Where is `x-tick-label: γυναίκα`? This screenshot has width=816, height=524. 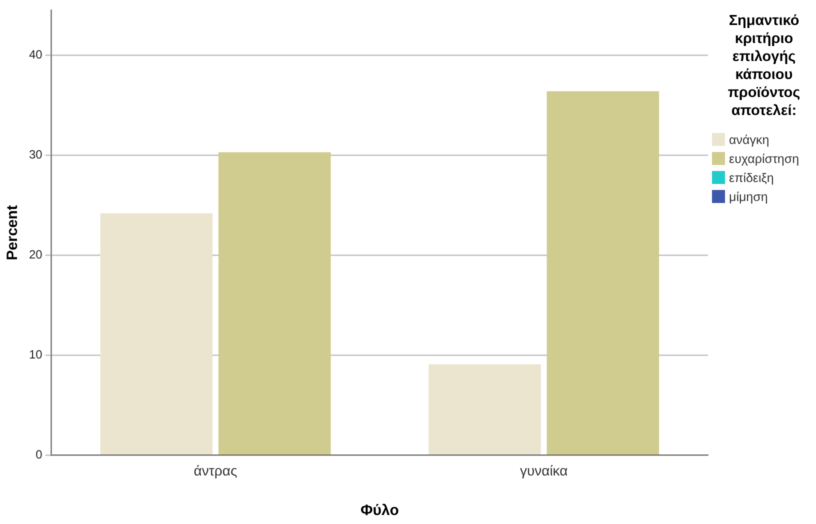 x-tick-label: γυναίκα is located at coordinates (544, 470).